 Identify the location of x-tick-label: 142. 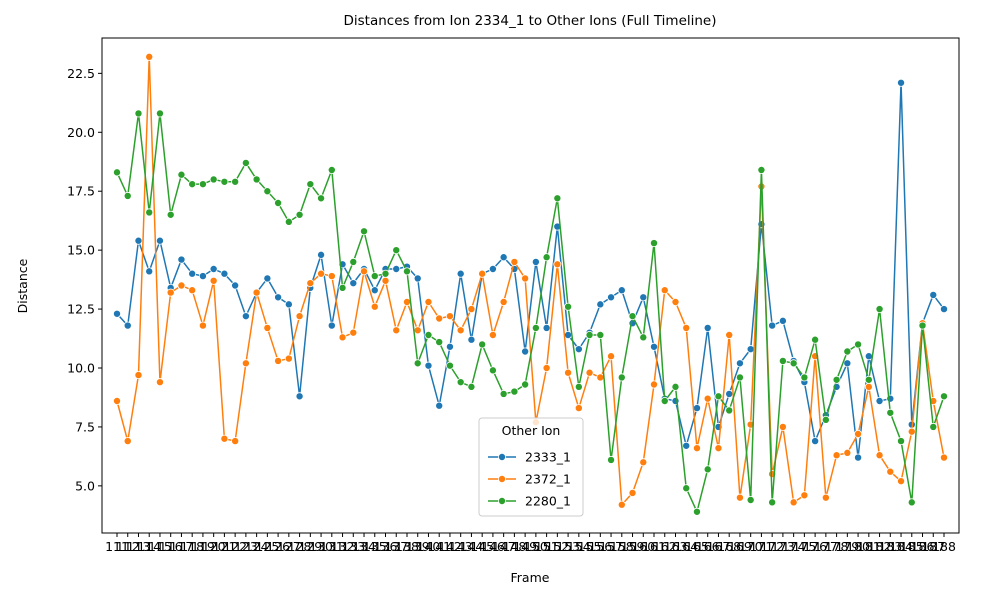
(450, 546).